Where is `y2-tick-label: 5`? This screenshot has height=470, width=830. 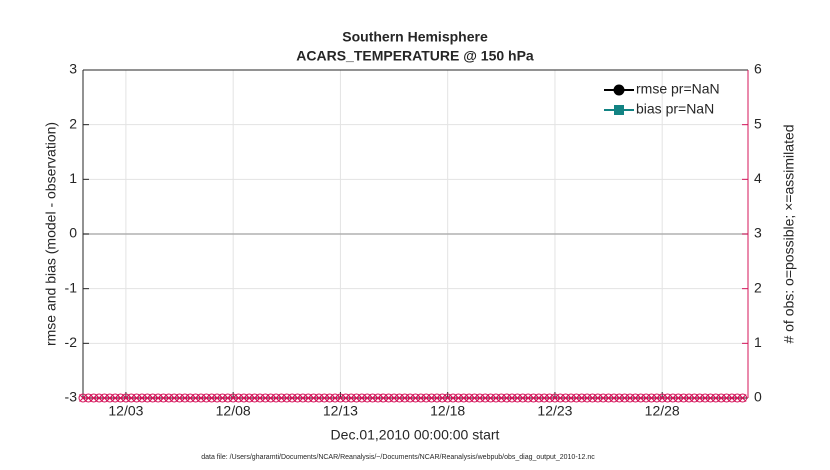 y2-tick-label: 5 is located at coordinates (758, 123).